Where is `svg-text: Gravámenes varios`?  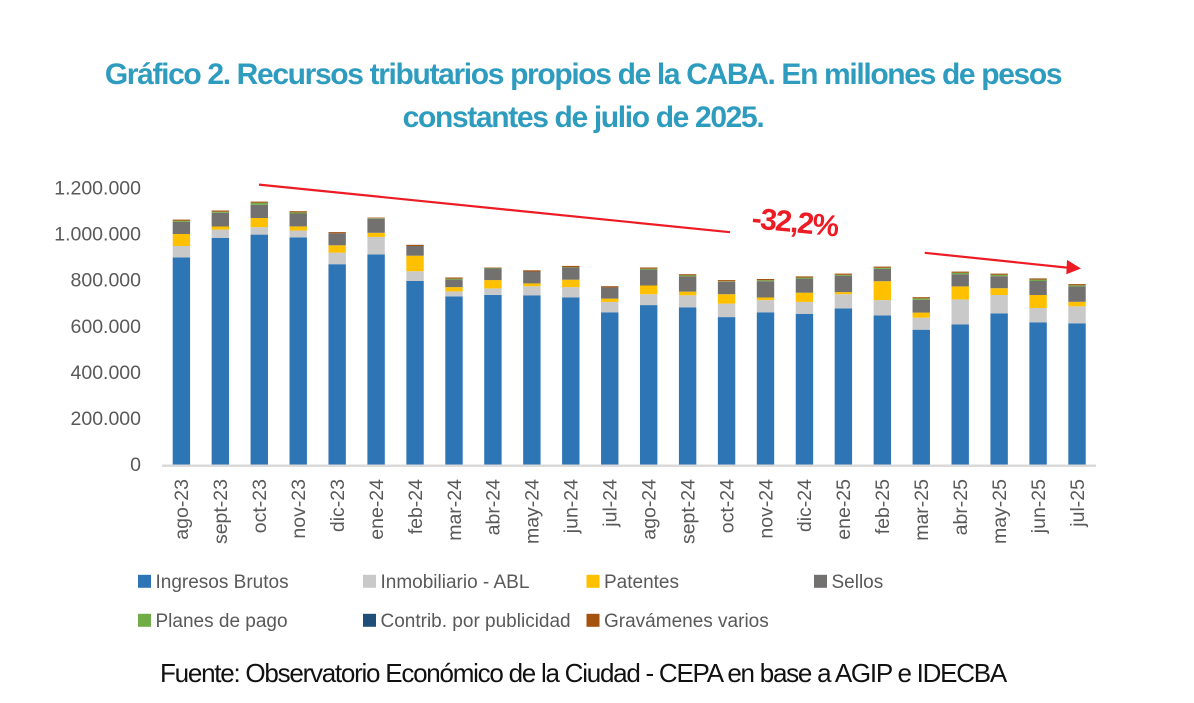
svg-text: Gravámenes varios is located at coordinates (686, 621).